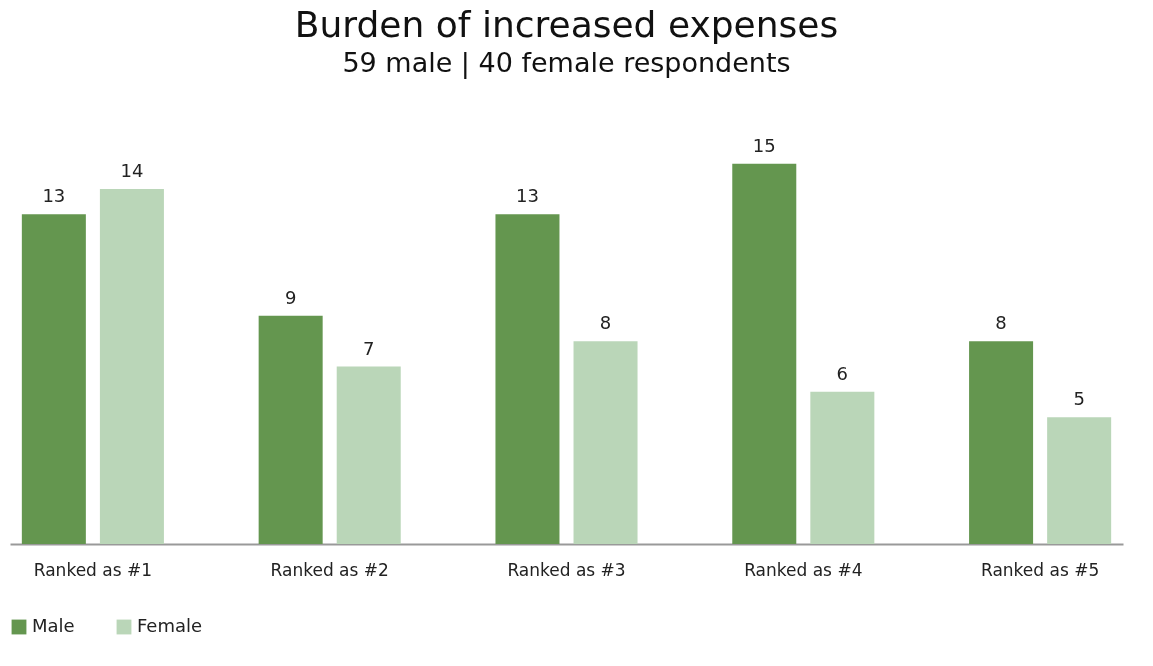 This screenshot has height=666, width=1153. Describe the element at coordinates (170, 625) in the screenshot. I see `legend-label: Female` at that location.